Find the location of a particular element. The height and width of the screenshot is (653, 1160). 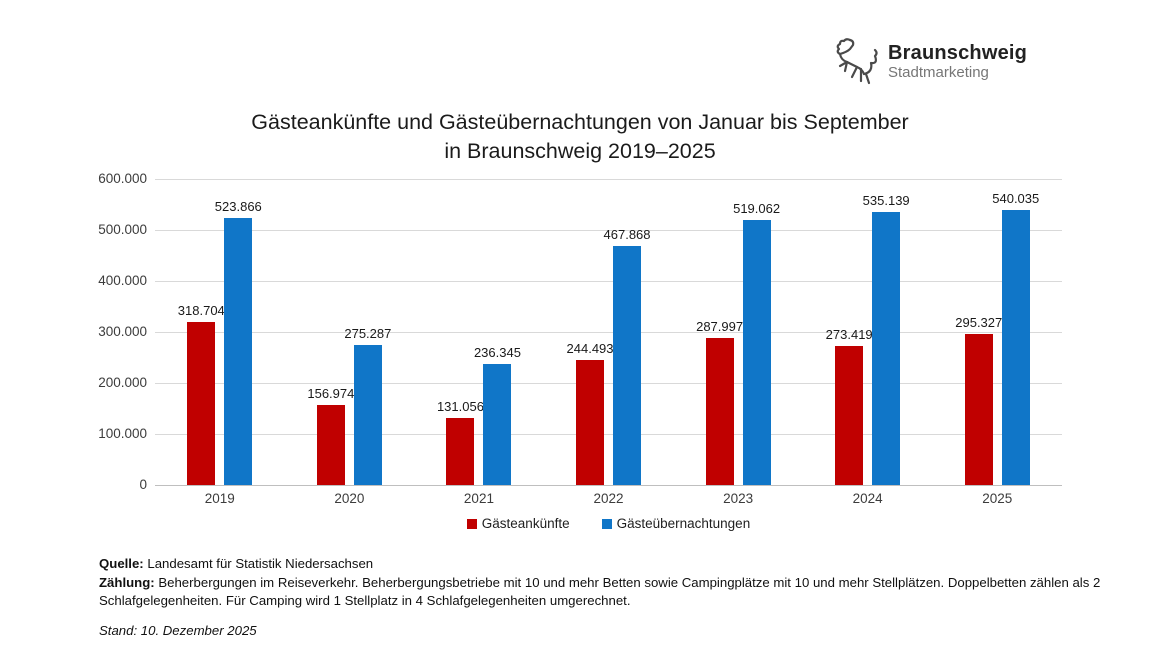

bar-overnights-2019 is located at coordinates (238, 351).